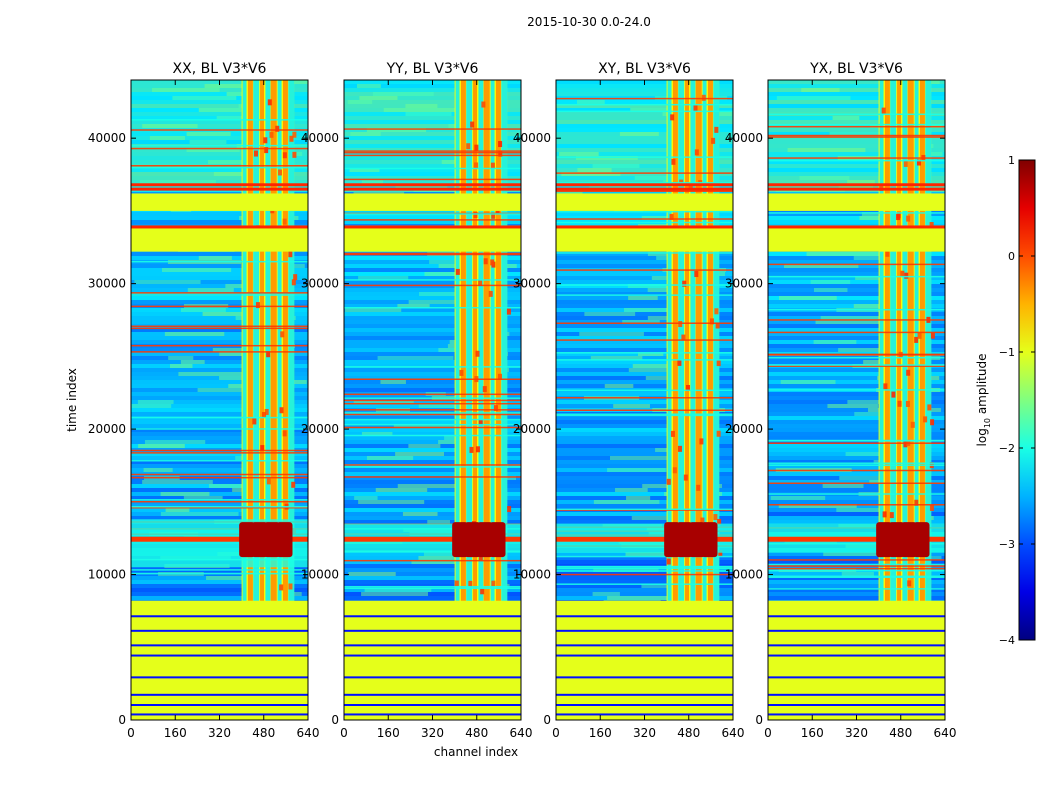 Image resolution: width=1050 pixels, height=804 pixels. Describe the element at coordinates (72, 400) in the screenshot. I see `y-axis-label: time index` at that location.